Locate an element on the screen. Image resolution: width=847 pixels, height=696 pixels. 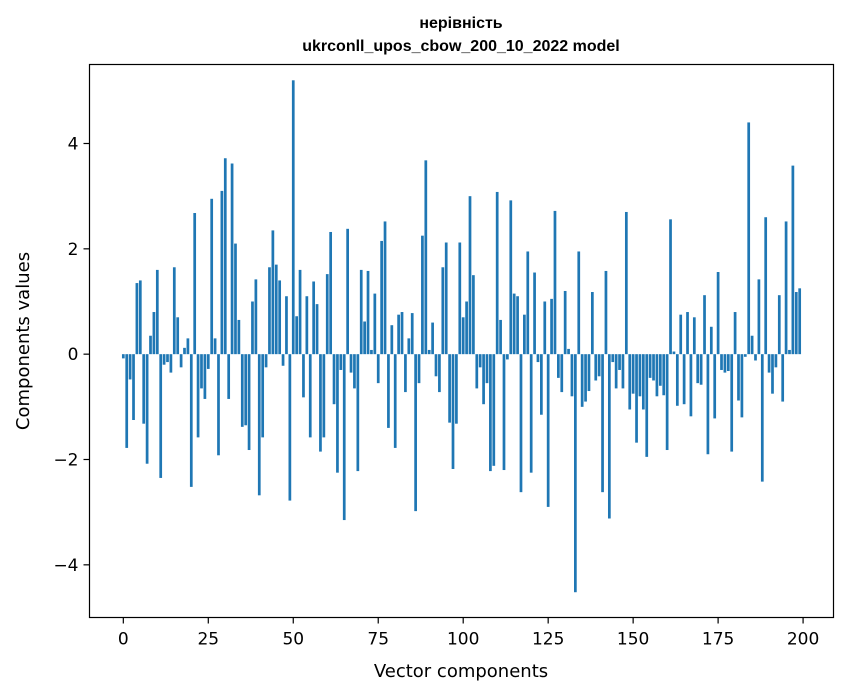
x-axis-label: Vector components is located at coordinates (461, 671).